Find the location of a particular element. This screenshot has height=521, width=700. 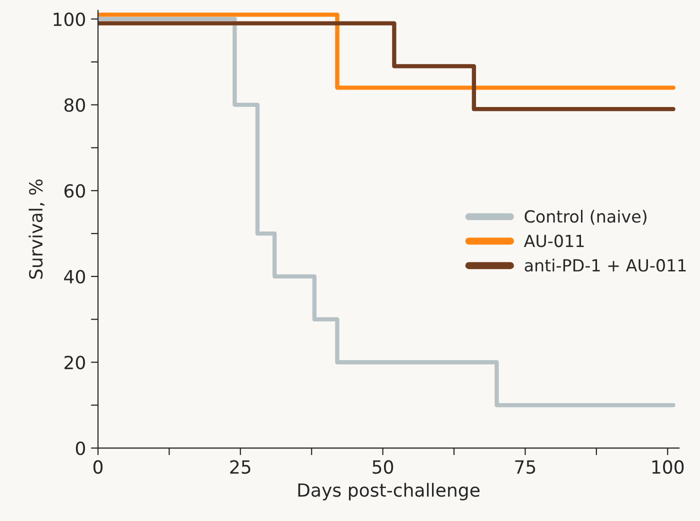

y-axis-title: Survival, % is located at coordinates (36, 229).